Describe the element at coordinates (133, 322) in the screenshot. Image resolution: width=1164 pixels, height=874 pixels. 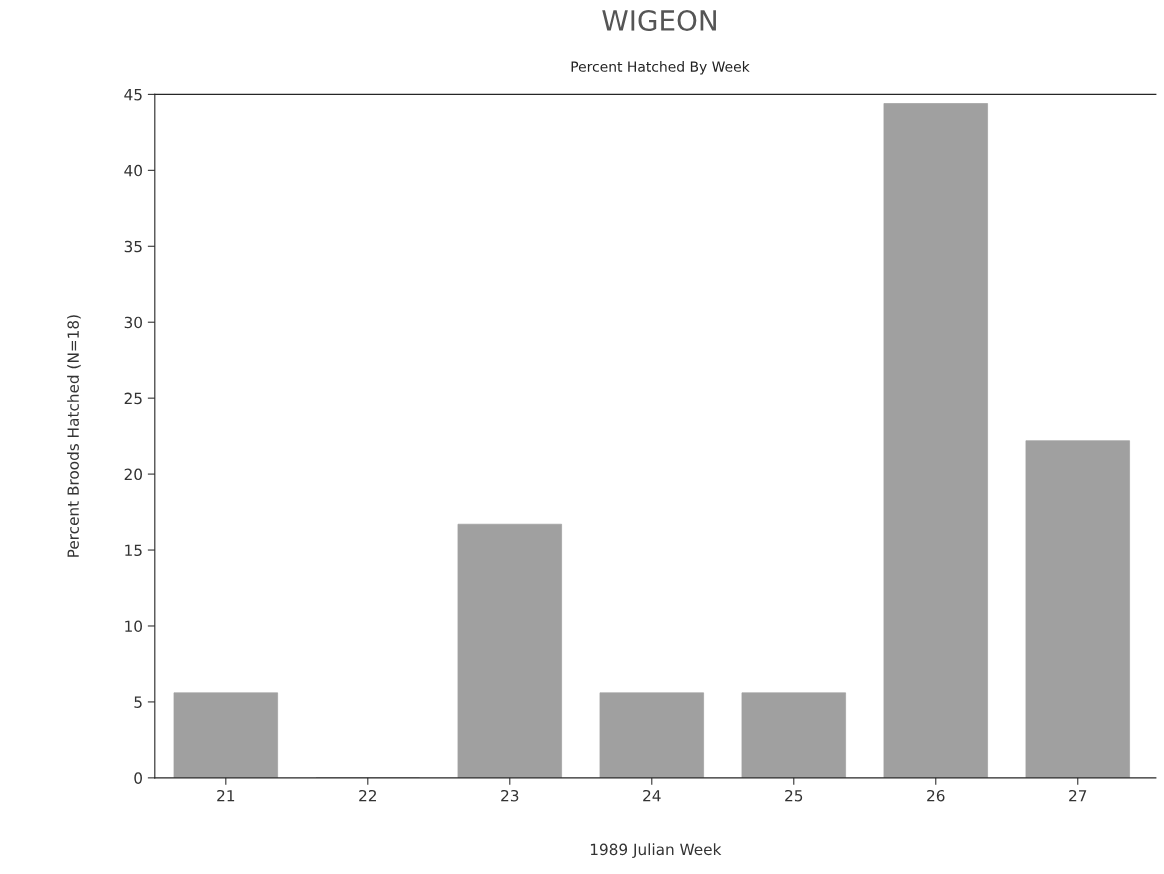
I see `y-tick-label: 30` at that location.